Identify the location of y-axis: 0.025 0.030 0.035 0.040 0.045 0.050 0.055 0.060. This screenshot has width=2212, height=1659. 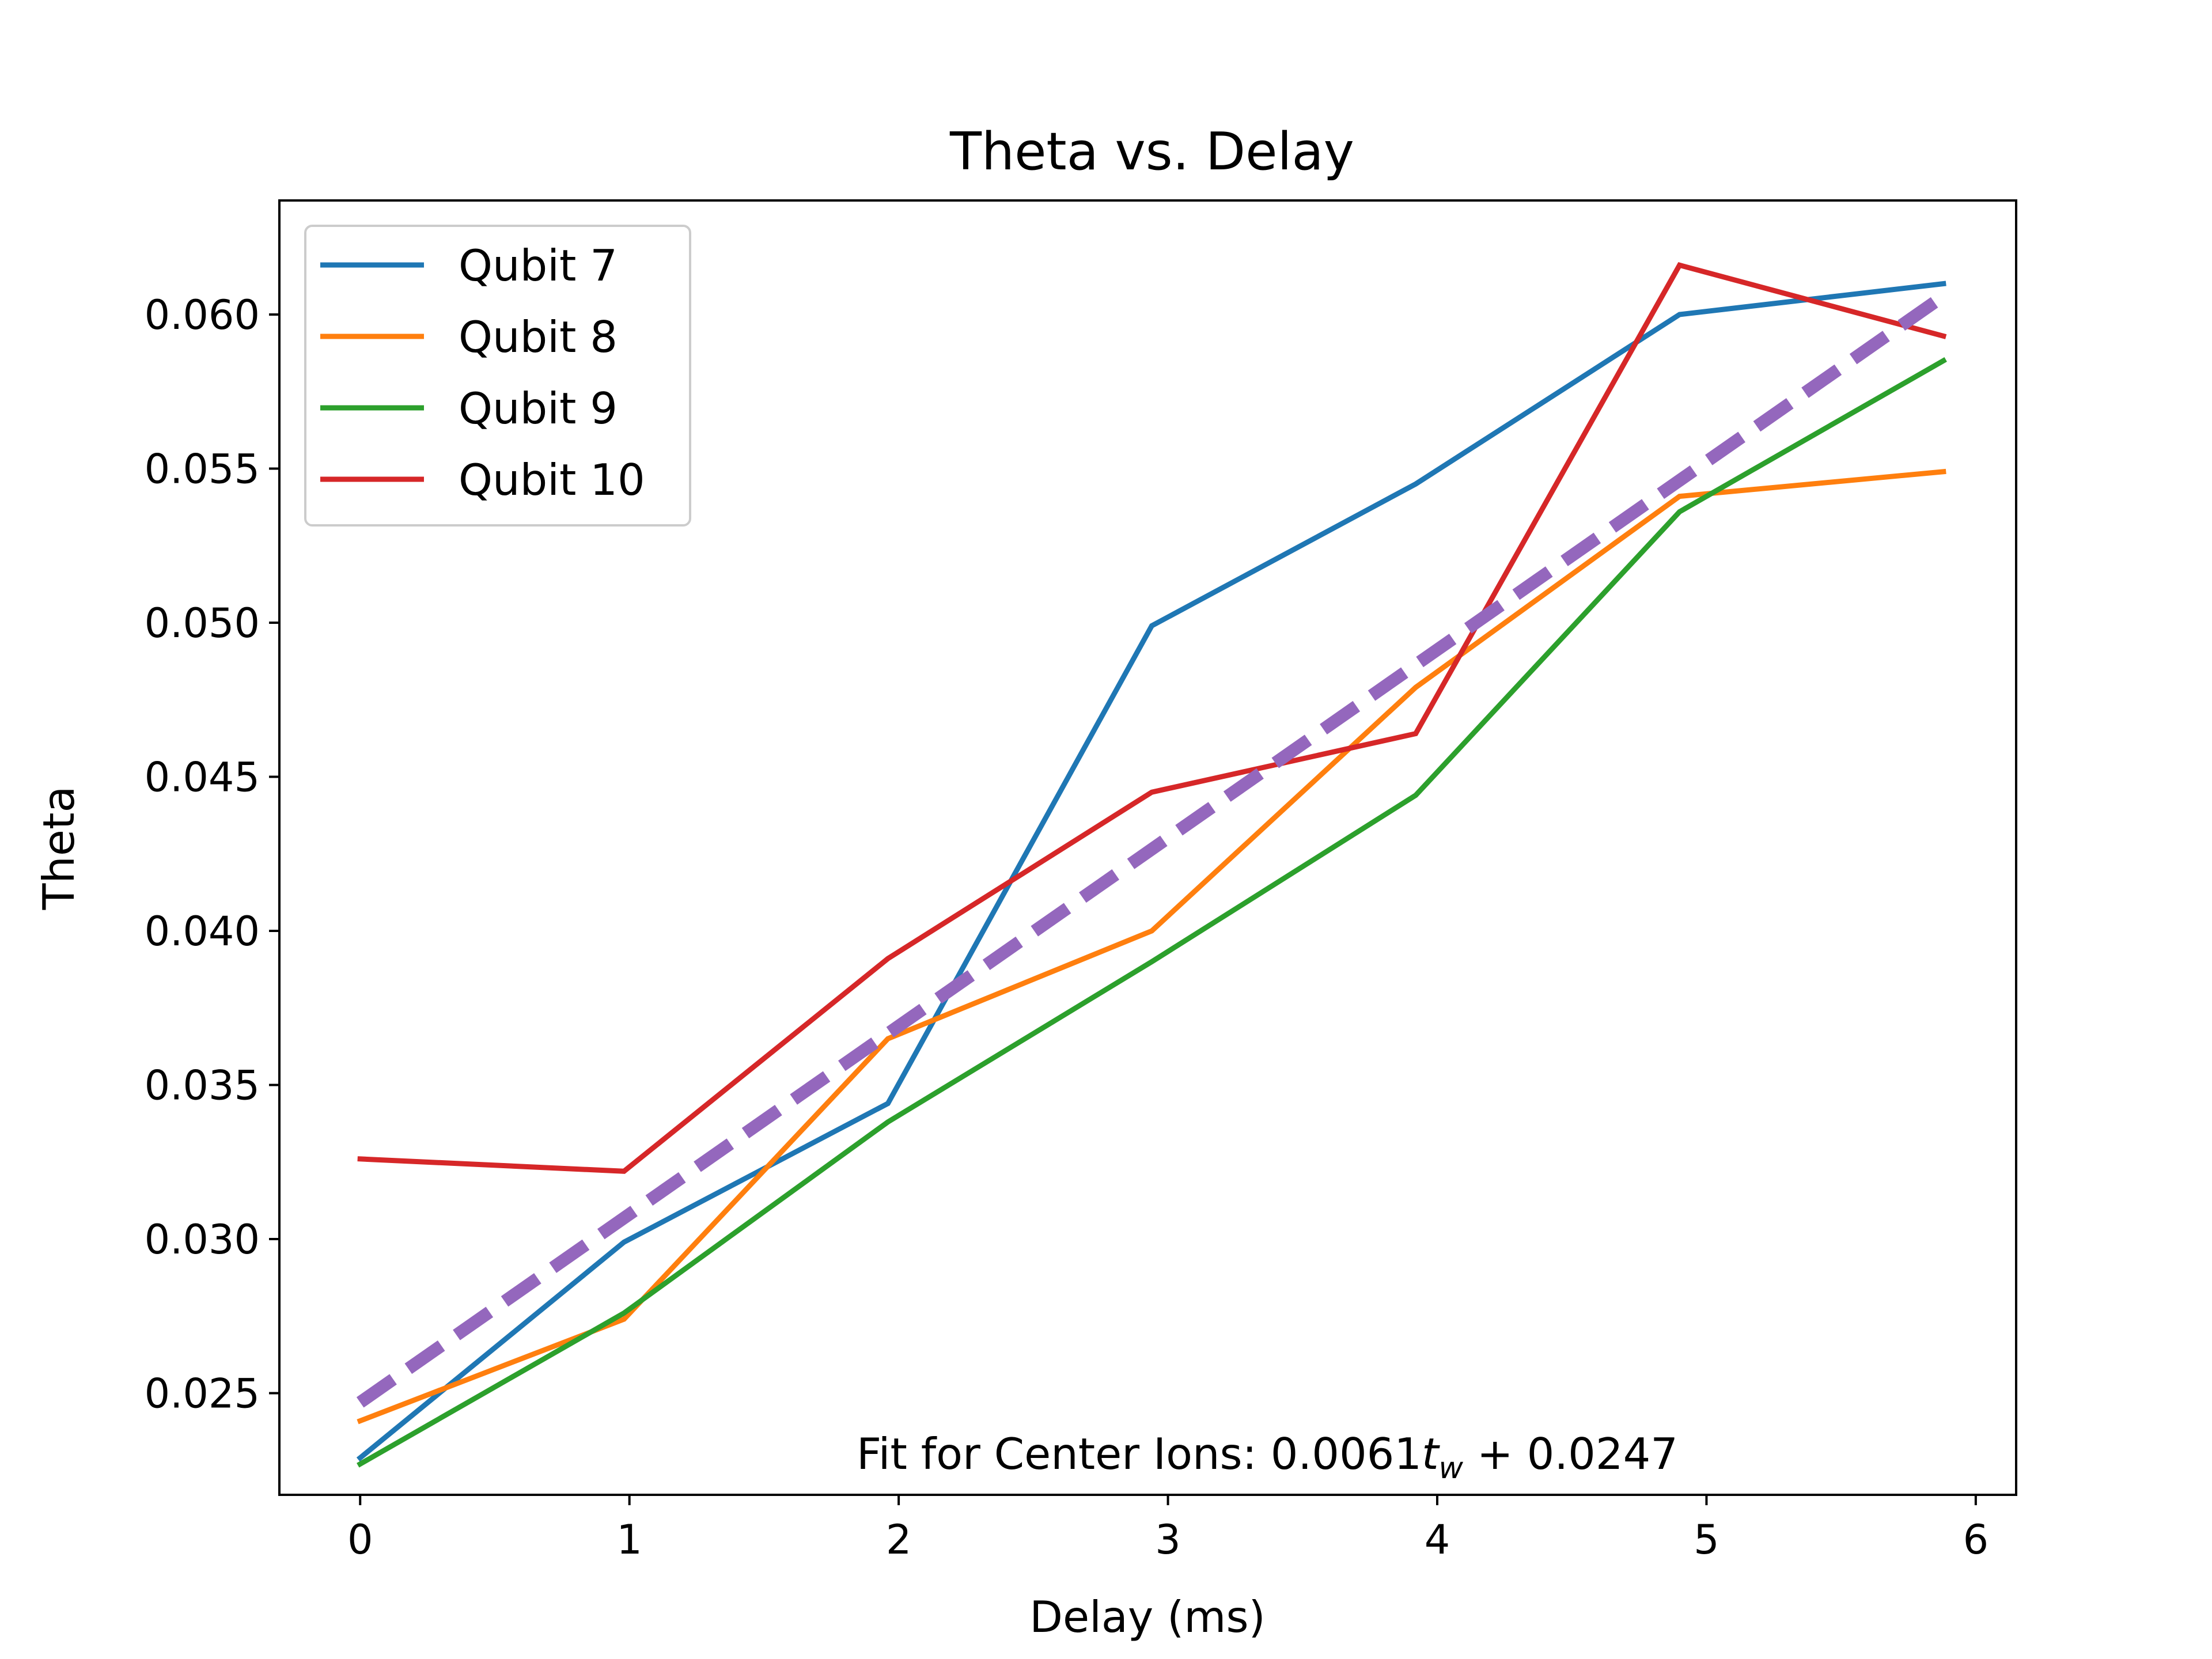
(212, 854).